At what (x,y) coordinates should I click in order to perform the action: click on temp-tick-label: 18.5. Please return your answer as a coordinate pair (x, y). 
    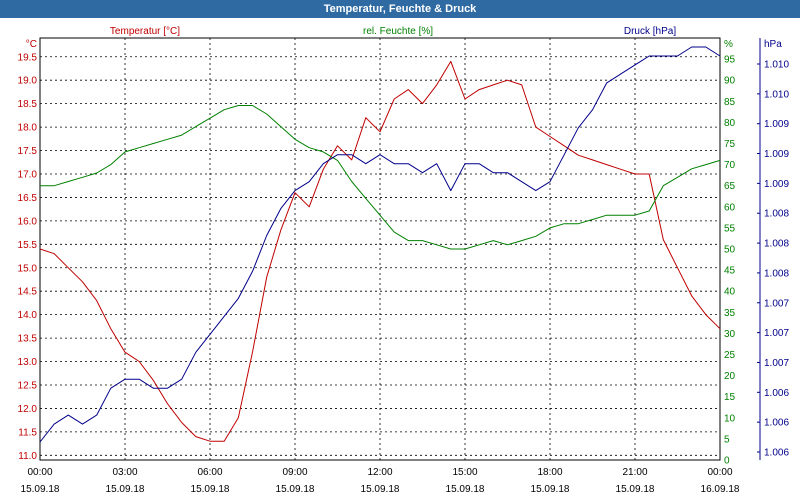
    Looking at the image, I should click on (28, 104).